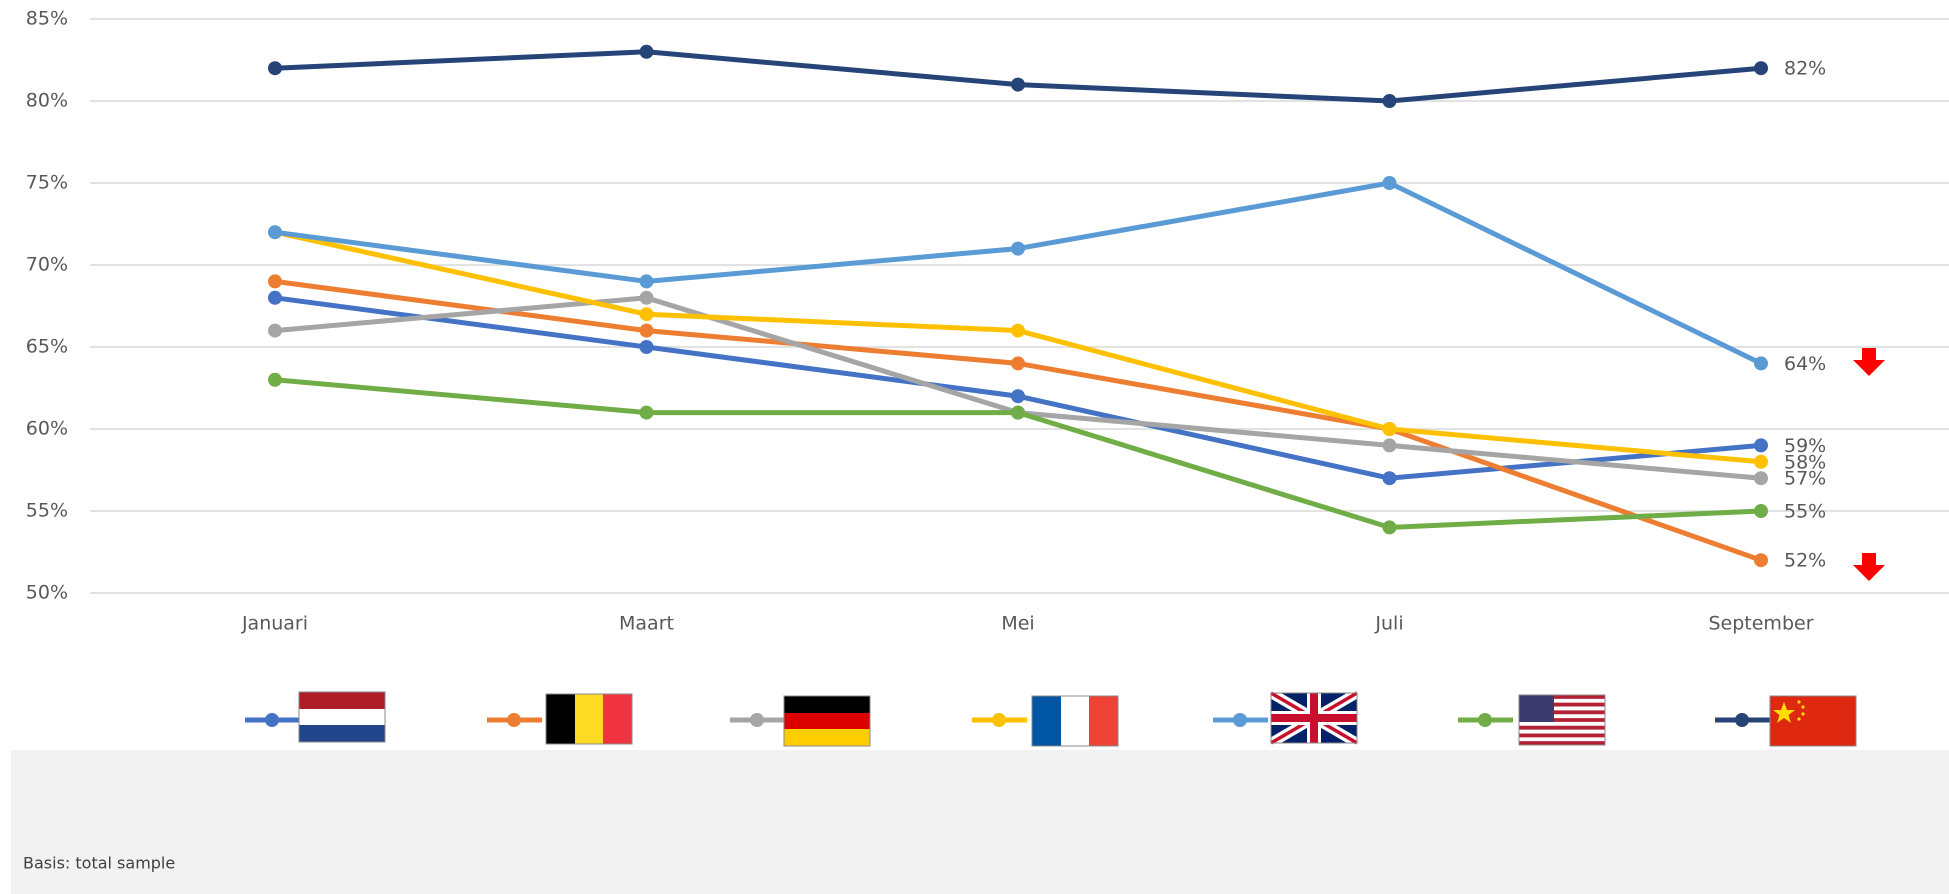  What do you see at coordinates (1760, 624) in the screenshot?
I see `x-tick-label: September` at bounding box center [1760, 624].